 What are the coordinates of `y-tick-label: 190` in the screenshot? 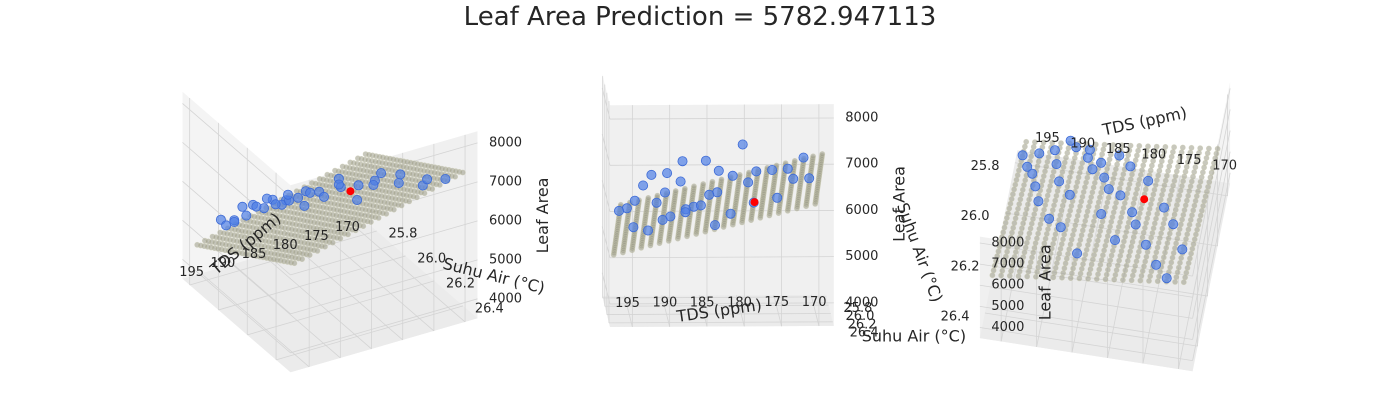 It's located at (222, 263).